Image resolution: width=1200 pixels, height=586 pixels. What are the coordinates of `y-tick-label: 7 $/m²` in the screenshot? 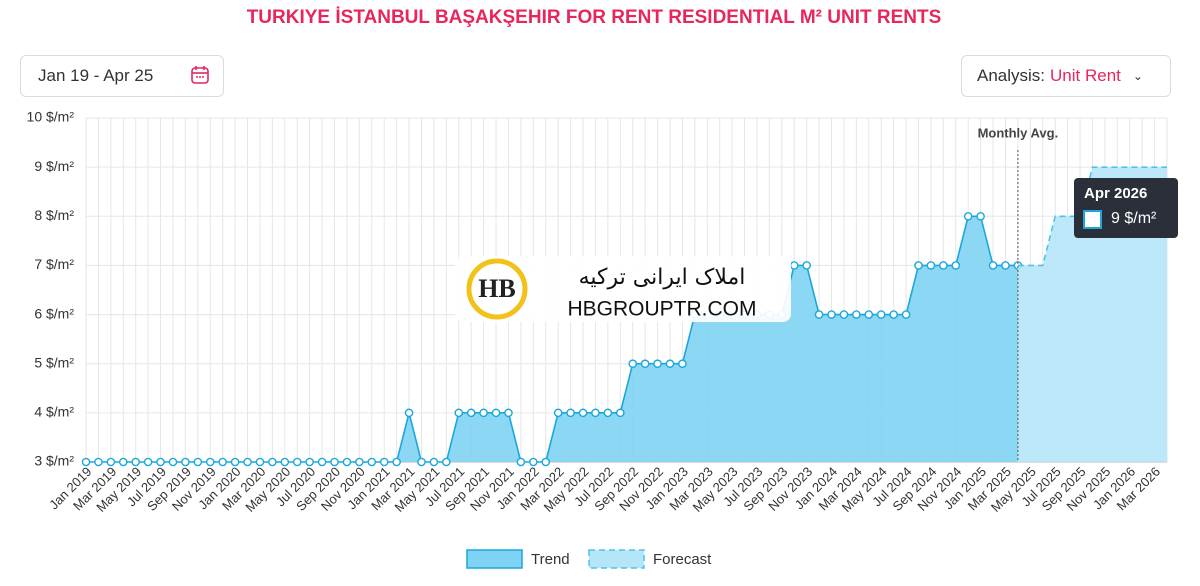 It's located at (54, 264).